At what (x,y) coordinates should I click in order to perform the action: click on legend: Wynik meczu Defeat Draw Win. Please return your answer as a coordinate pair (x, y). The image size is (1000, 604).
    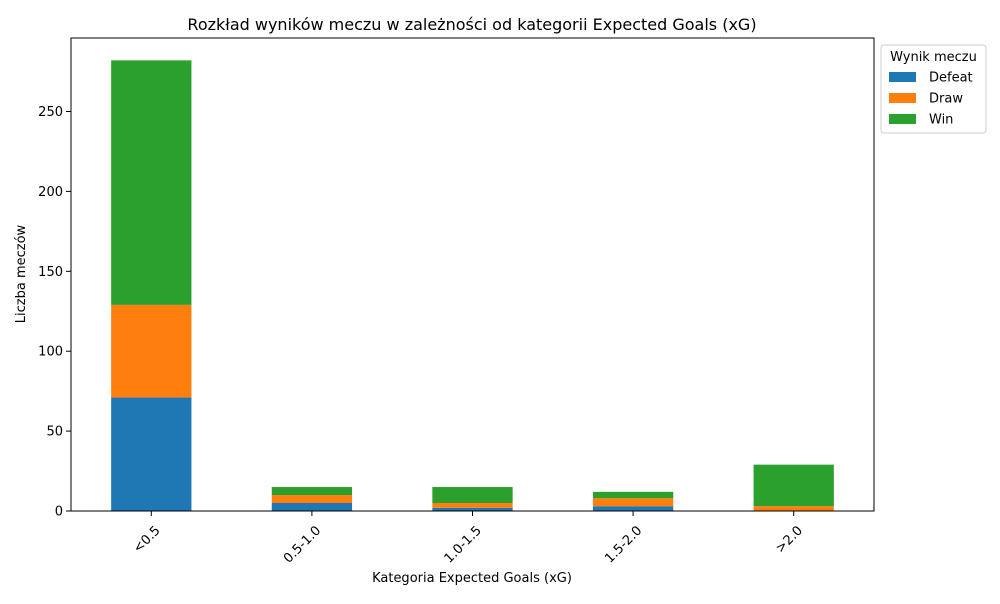
    Looking at the image, I should click on (933, 89).